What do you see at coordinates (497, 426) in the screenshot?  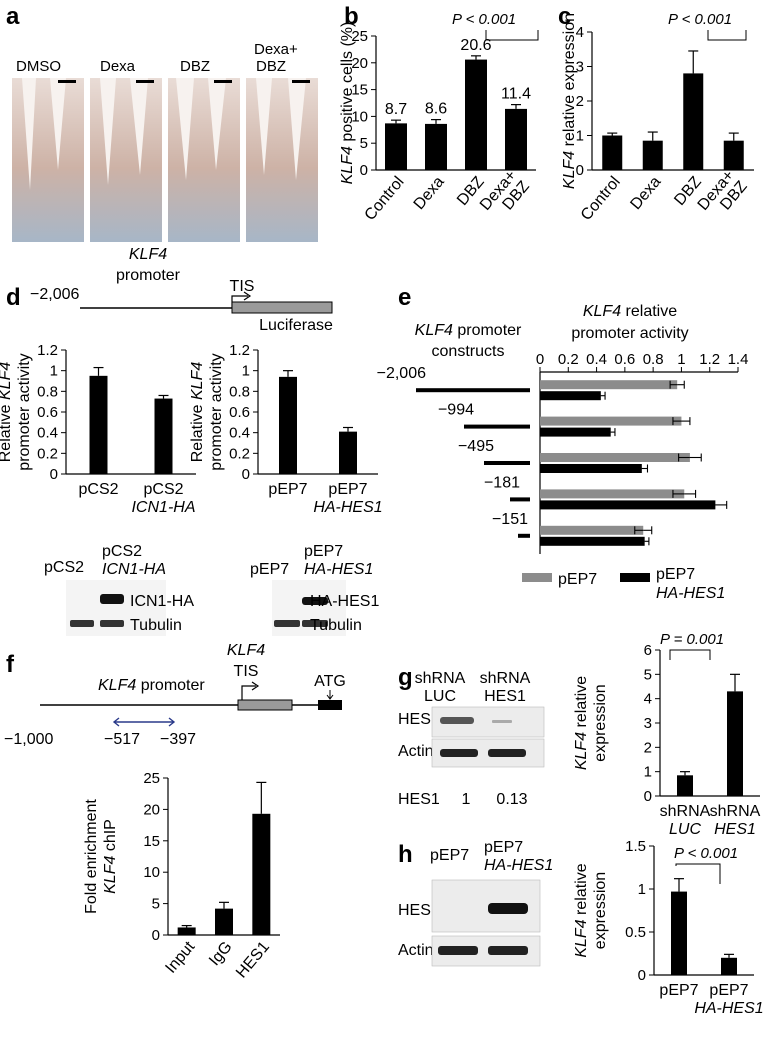 I see `construct-fragment` at bounding box center [497, 426].